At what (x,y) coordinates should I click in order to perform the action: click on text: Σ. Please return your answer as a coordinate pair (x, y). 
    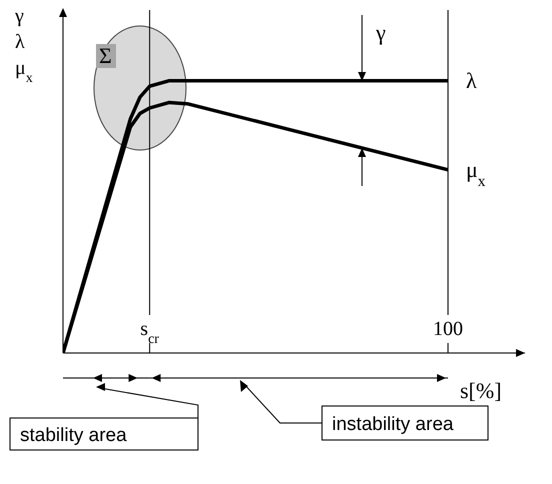
    Looking at the image, I should click on (105, 55).